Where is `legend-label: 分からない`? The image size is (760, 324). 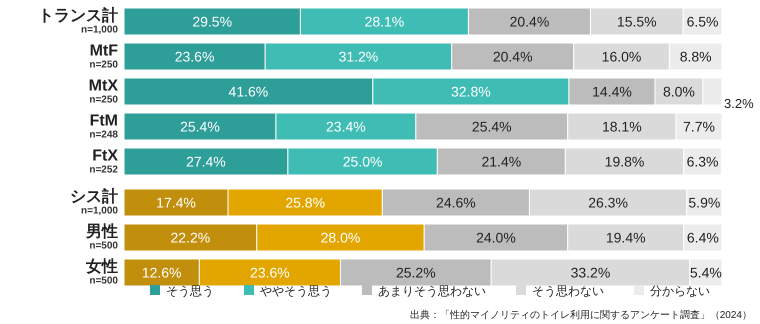 legend-label: 分からない is located at coordinates (680, 291).